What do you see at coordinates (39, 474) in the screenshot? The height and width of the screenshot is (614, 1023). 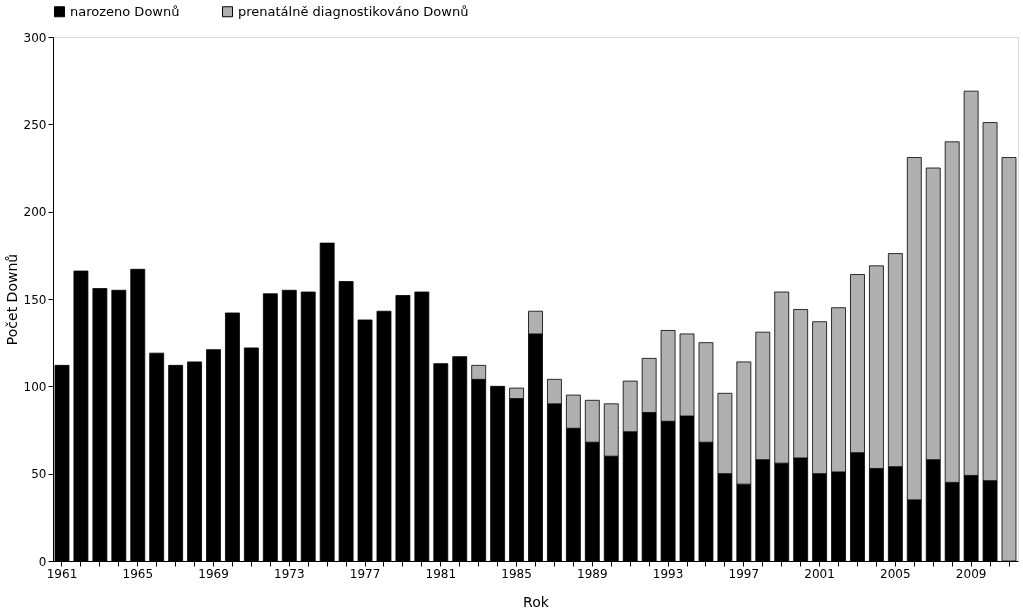 I see `y-tick-label: 50` at bounding box center [39, 474].